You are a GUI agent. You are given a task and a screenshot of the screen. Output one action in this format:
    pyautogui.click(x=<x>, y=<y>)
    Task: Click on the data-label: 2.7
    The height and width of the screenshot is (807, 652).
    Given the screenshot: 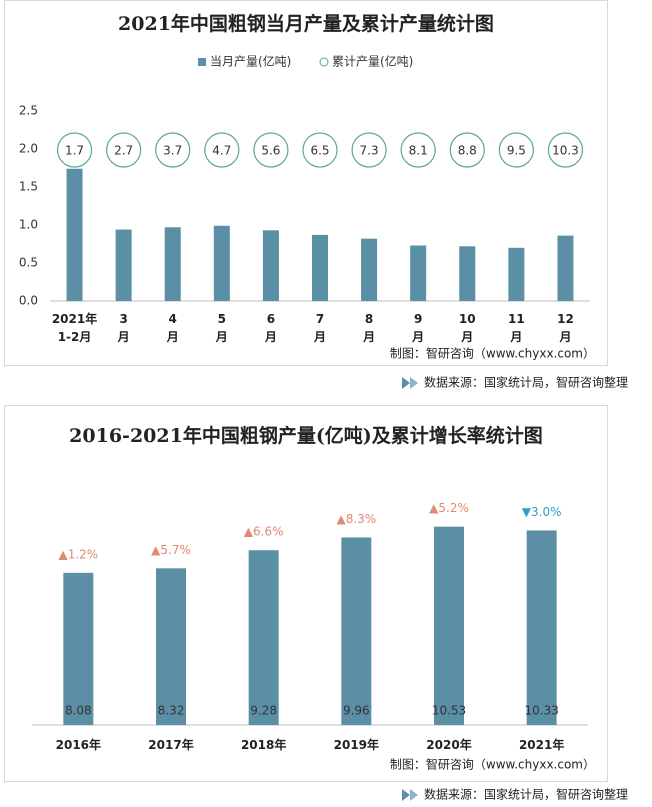 What is the action you would take?
    pyautogui.click(x=123, y=151)
    